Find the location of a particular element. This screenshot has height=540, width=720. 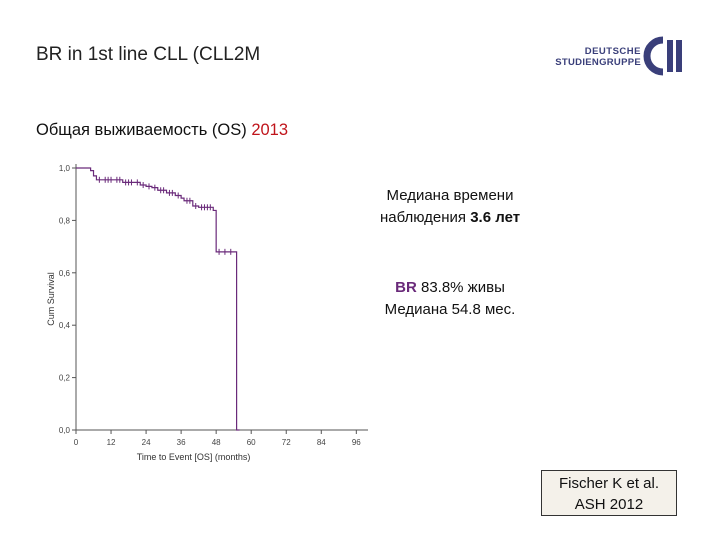

x-axis-label: Time to Event [OS] (months) is located at coordinates (194, 457).